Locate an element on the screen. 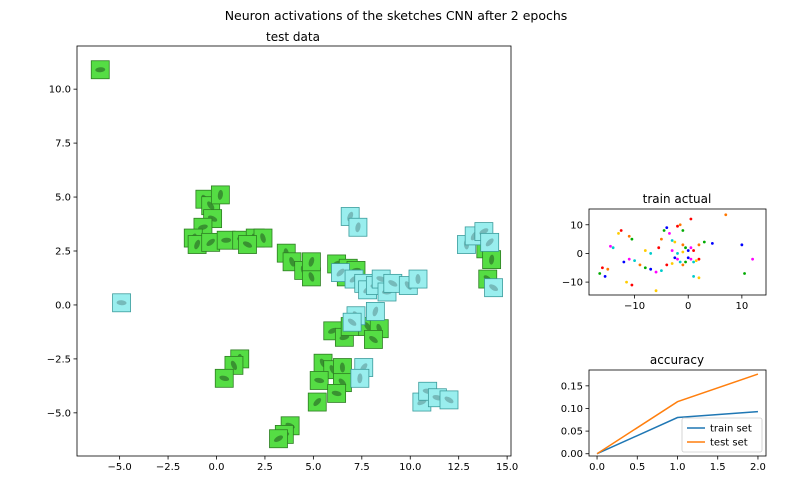 The image size is (792, 504). test-y-tick-label: 7.5 is located at coordinates (63, 144).